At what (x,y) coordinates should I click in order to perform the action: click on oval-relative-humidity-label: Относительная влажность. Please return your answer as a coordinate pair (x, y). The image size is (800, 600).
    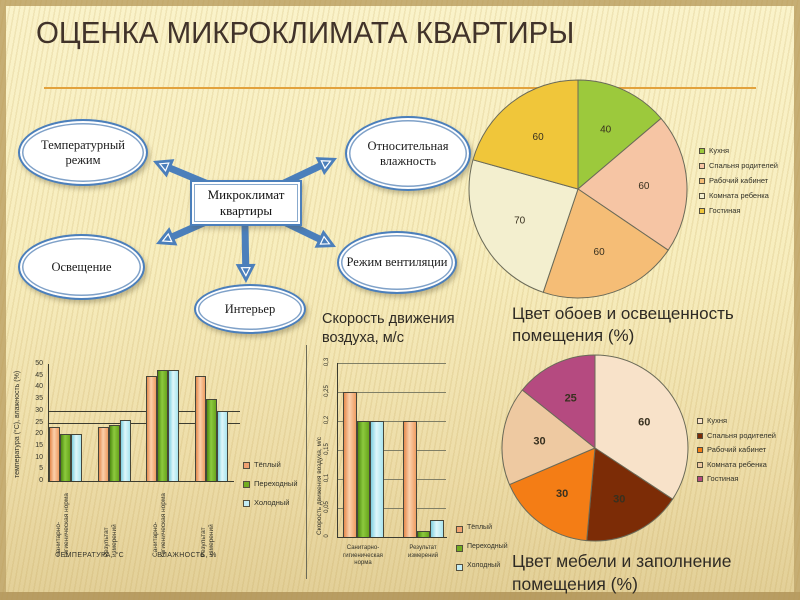
    Looking at the image, I should click on (408, 153).